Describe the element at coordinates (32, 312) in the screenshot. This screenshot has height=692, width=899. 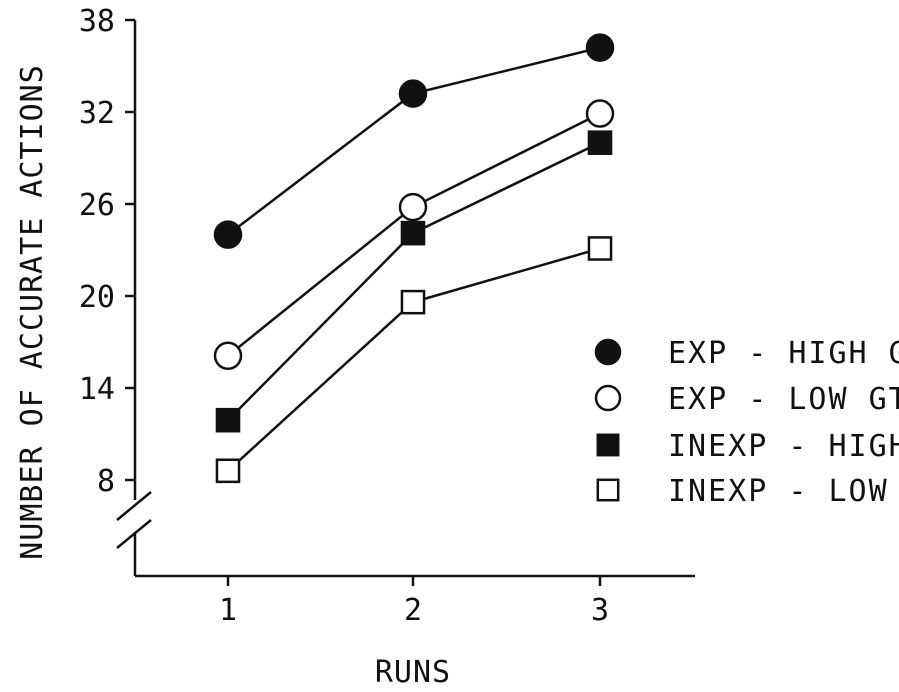
I see `y-axis-title: NUMBER OF ACCURATE ACTIONS` at that location.